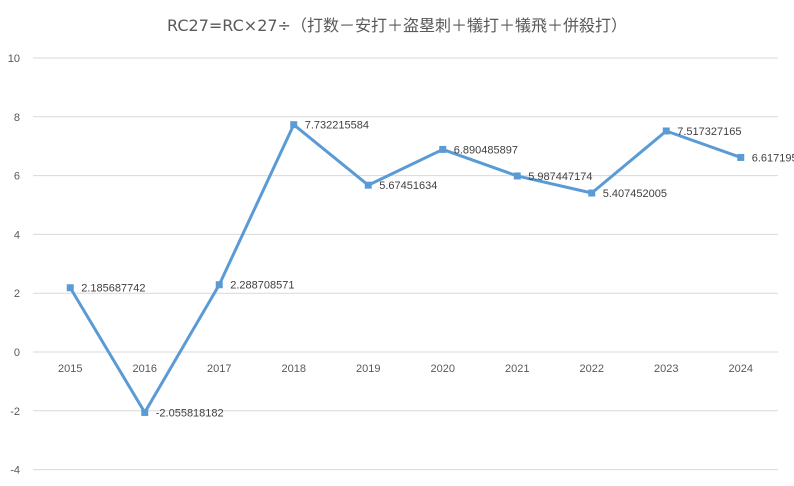 The image size is (794, 486). Describe the element at coordinates (741, 369) in the screenshot. I see `x-tick-label: 2024` at that location.